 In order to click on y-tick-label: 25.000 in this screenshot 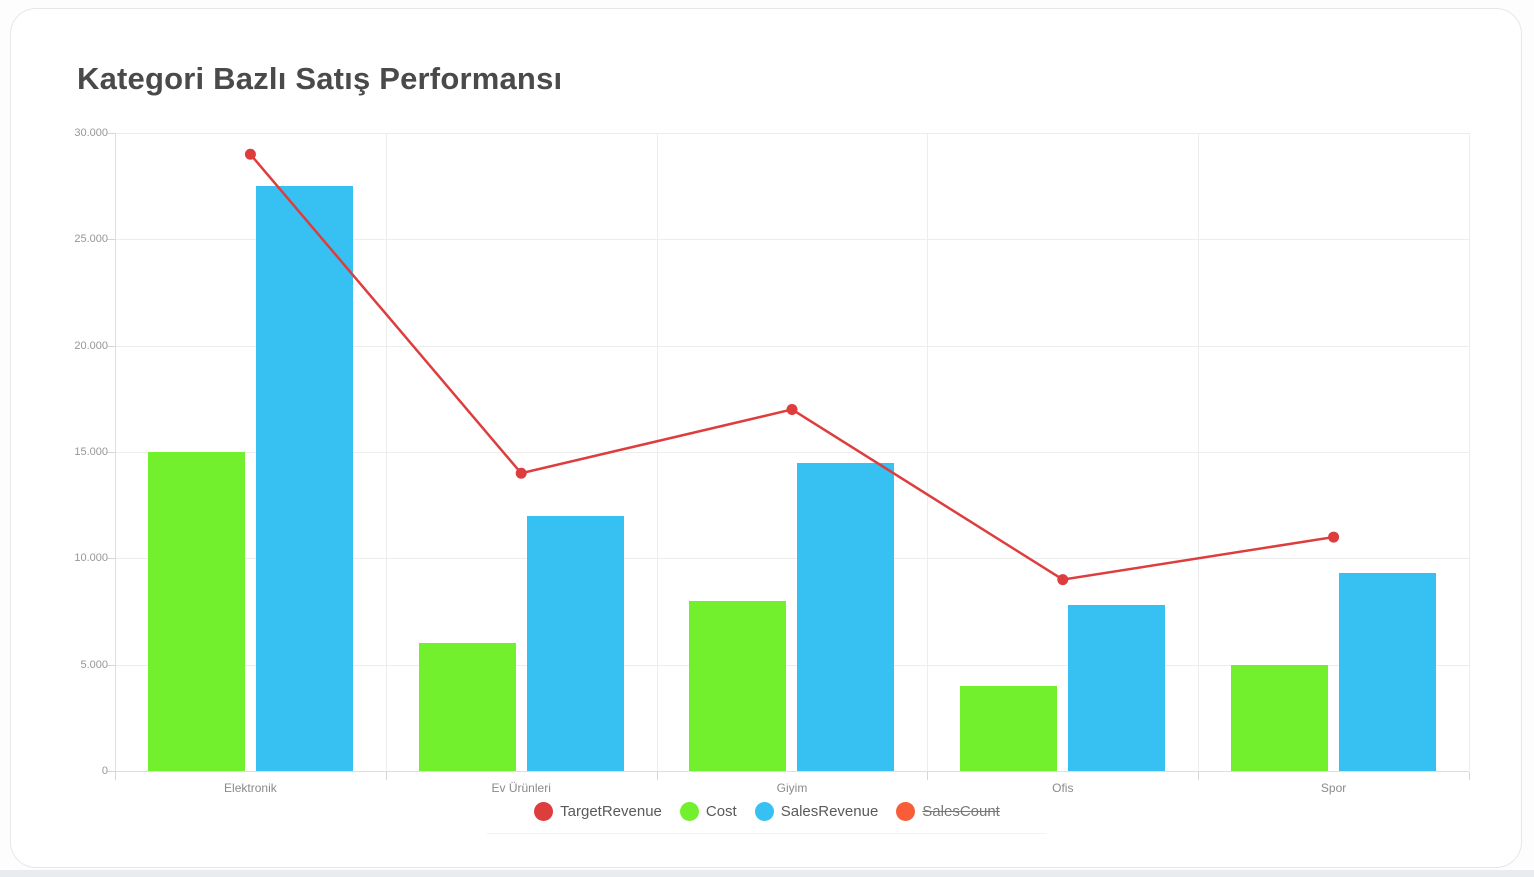, I will do `click(91, 239)`.